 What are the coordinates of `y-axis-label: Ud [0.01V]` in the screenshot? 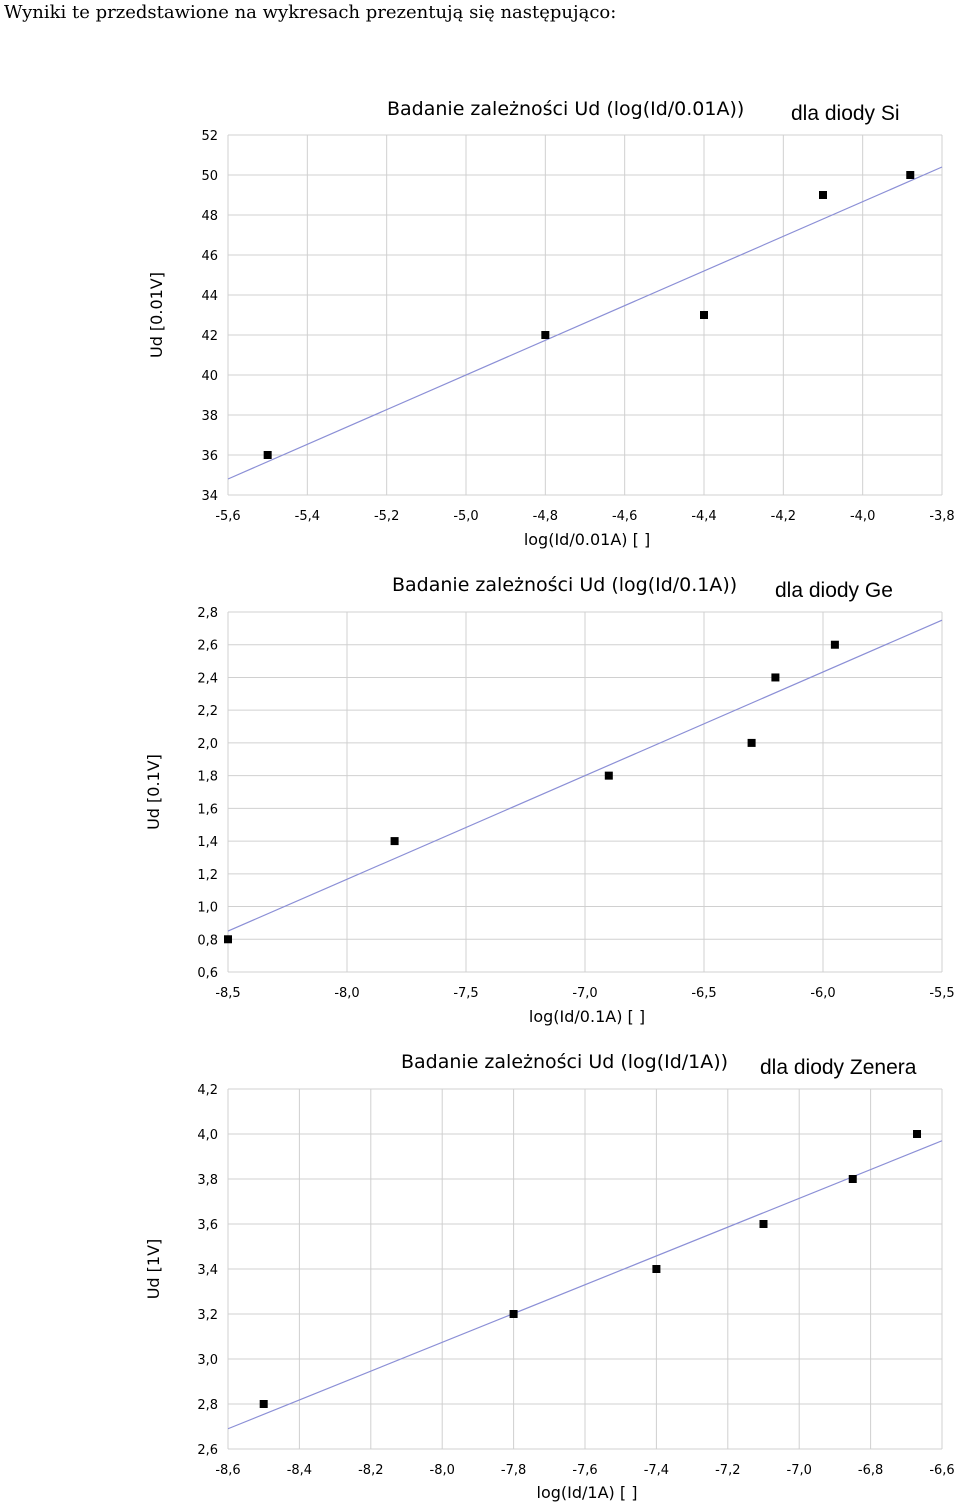 It's located at (156, 315).